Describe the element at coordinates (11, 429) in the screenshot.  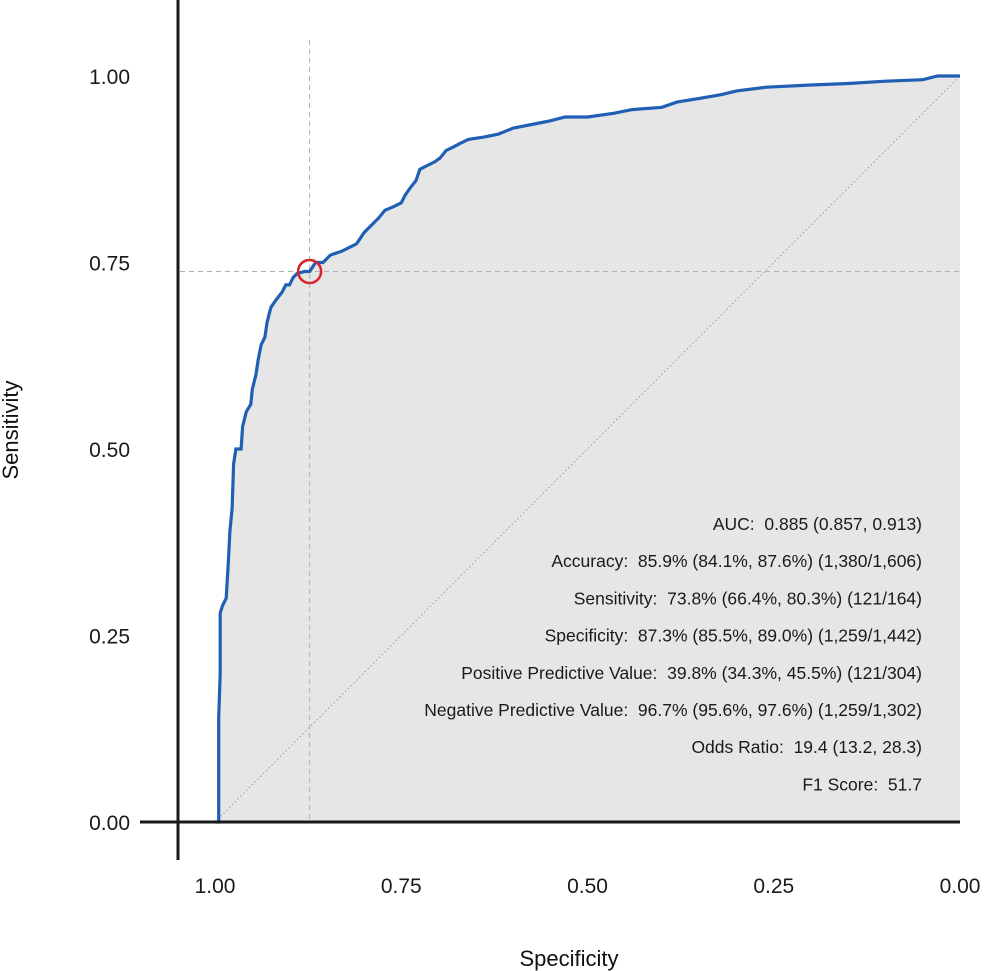
I see `y-axis-title: Sensitivity` at that location.